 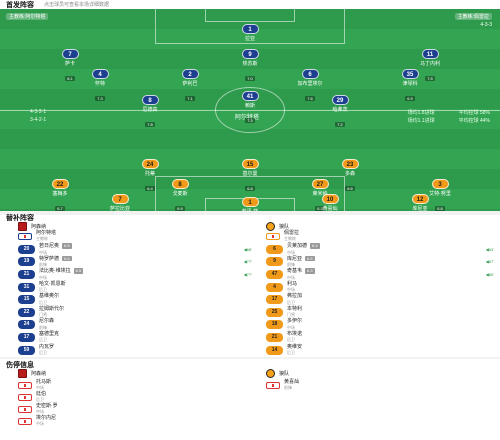 What do you see at coordinates (138, 299) in the screenshot?
I see `home-sub-row: 15 基维奥尔 后卫` at bounding box center [138, 299].